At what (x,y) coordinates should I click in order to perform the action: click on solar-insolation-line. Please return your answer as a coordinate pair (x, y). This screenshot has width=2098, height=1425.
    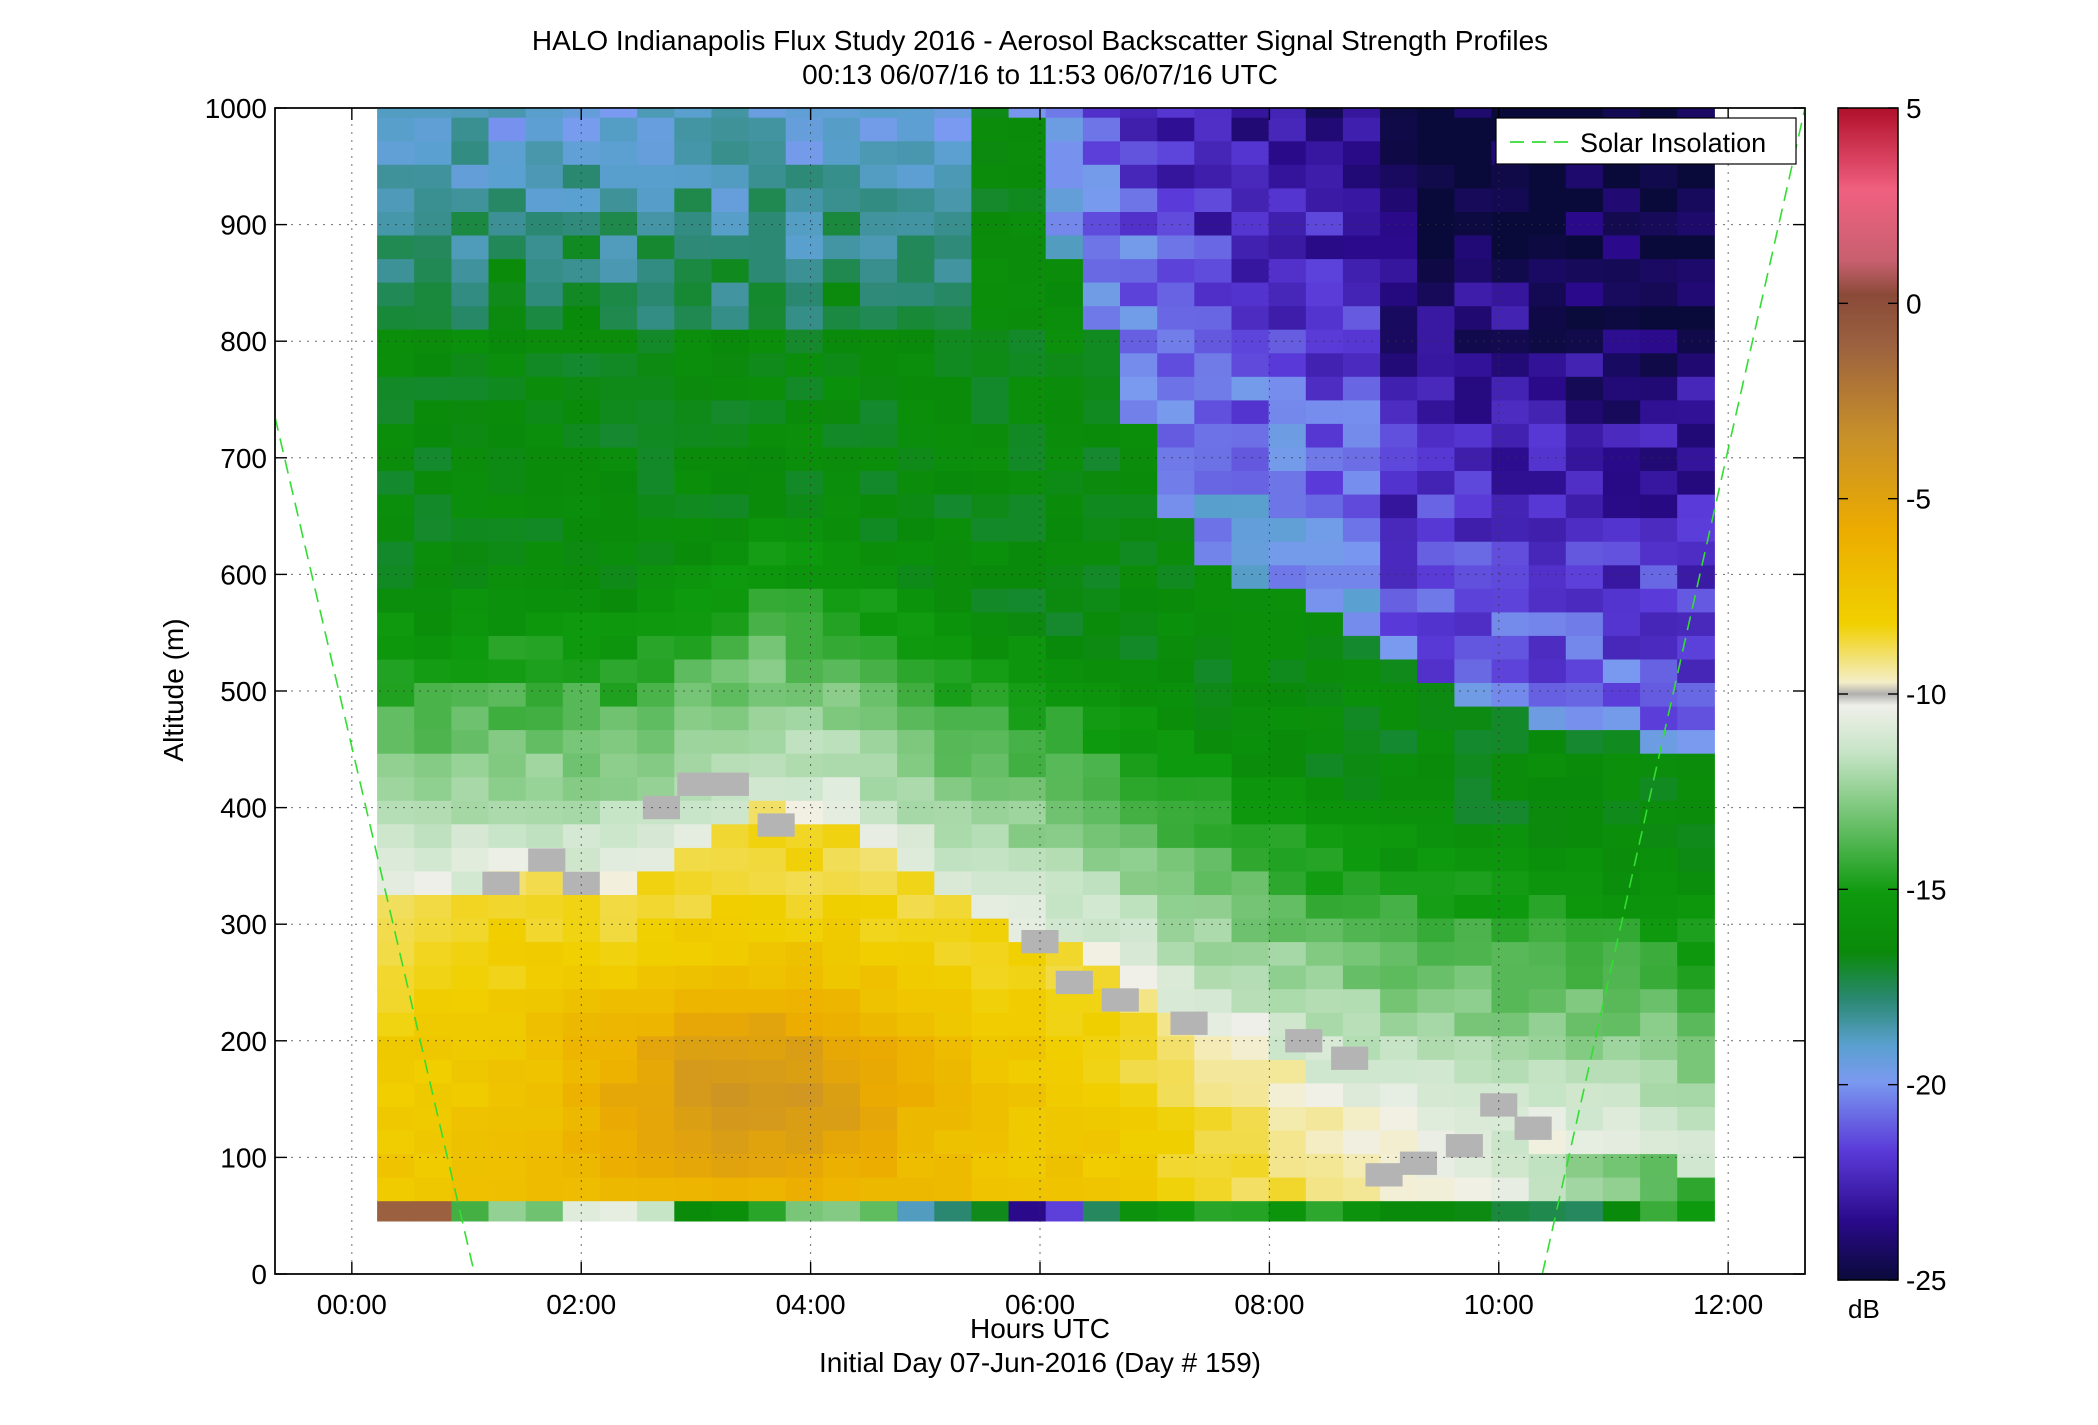
    Looking at the image, I should click on (375, 845).